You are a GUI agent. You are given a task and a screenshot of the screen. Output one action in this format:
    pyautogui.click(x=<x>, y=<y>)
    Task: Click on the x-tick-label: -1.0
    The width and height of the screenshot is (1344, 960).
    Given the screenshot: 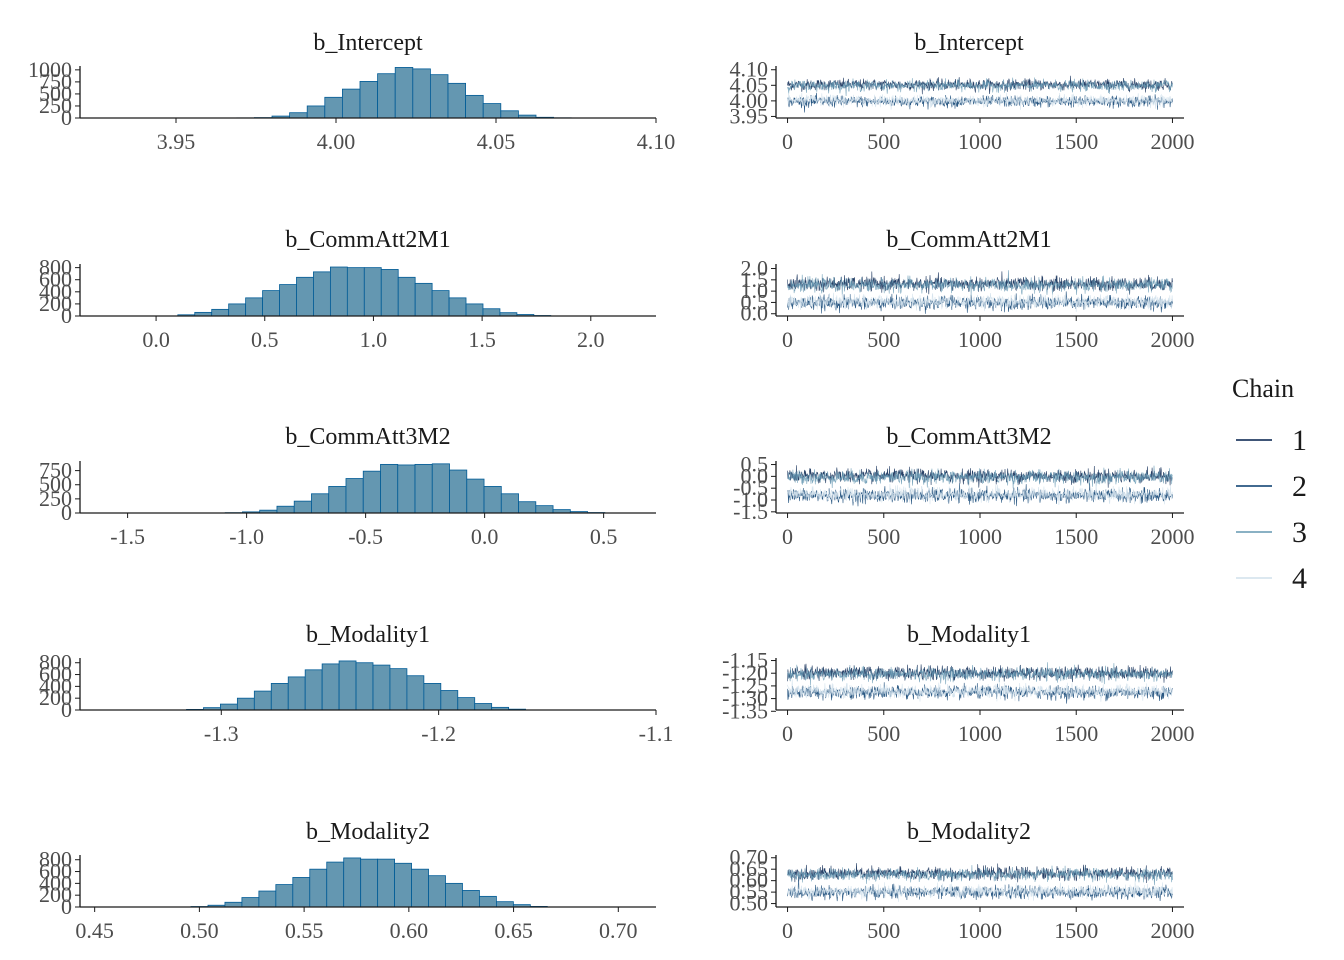 What is the action you would take?
    pyautogui.click(x=246, y=536)
    